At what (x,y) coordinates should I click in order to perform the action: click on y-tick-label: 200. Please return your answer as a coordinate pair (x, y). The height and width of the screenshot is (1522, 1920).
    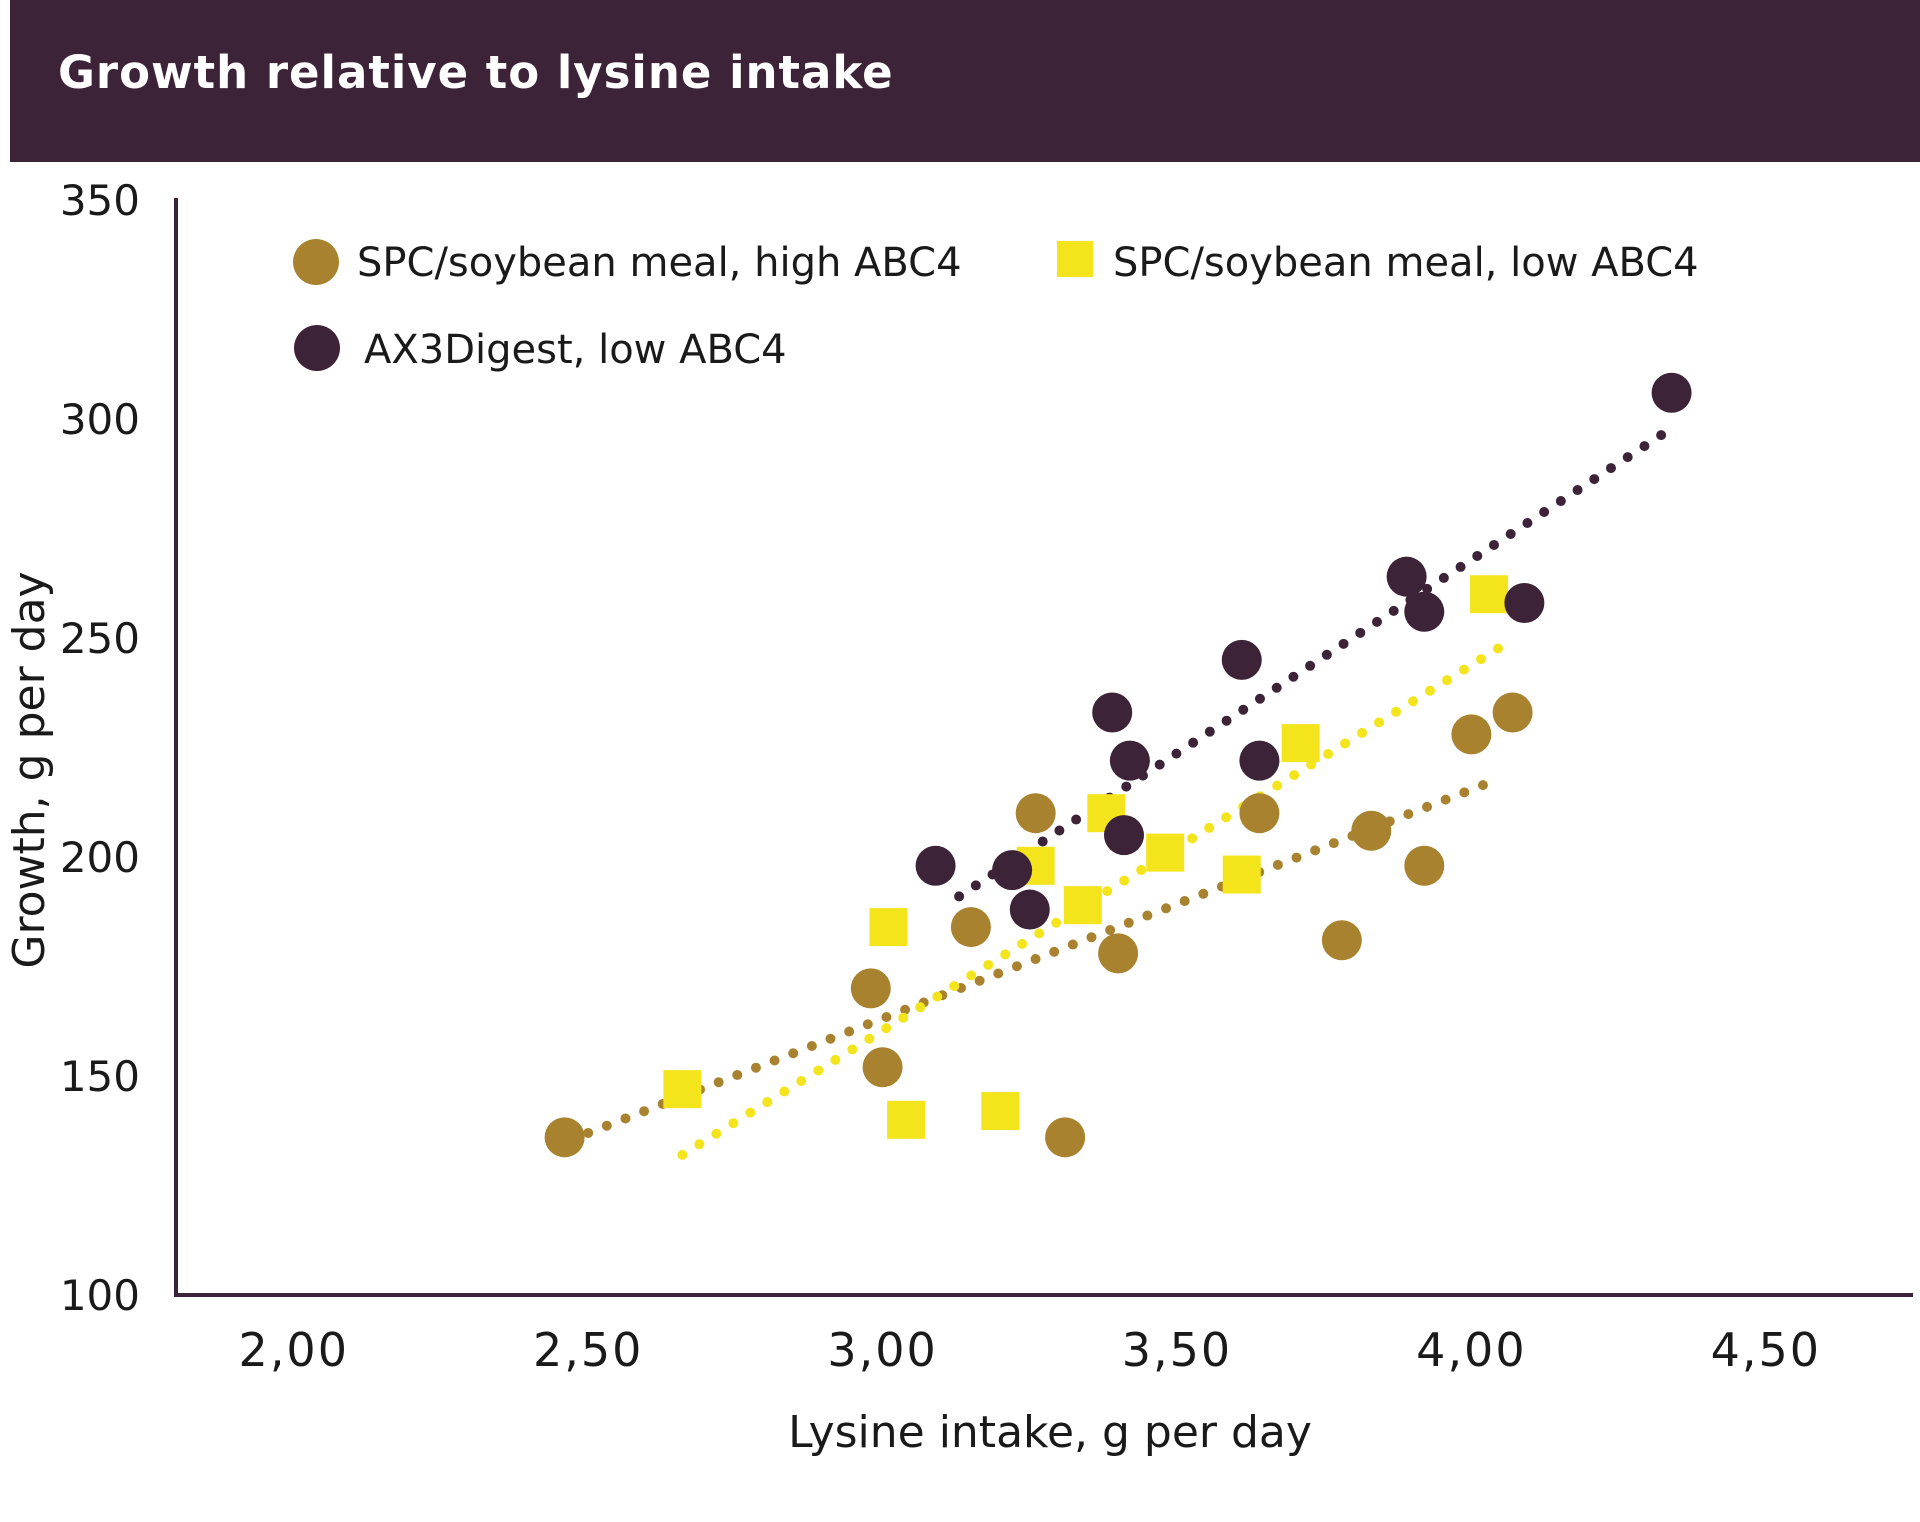
    Looking at the image, I should click on (100, 857).